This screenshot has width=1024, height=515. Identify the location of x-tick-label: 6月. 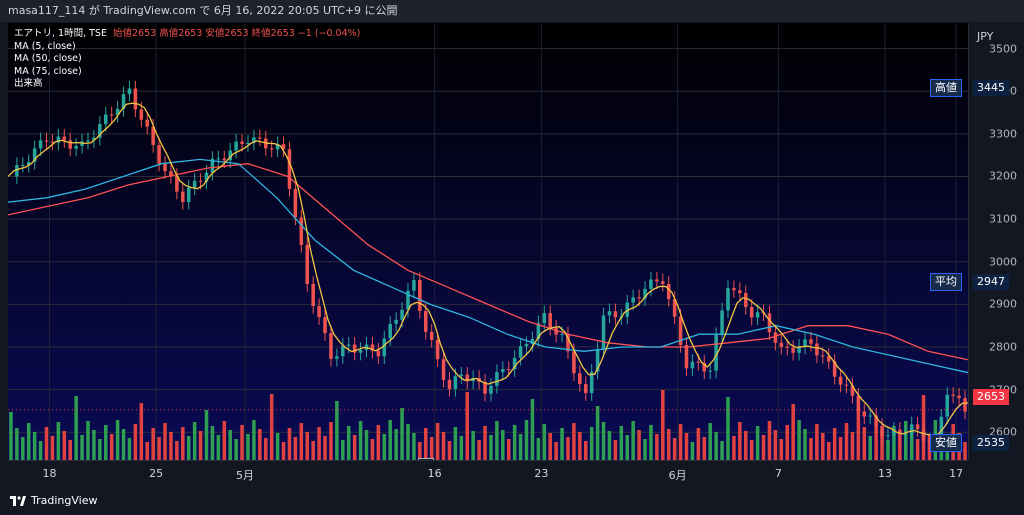
(677, 475).